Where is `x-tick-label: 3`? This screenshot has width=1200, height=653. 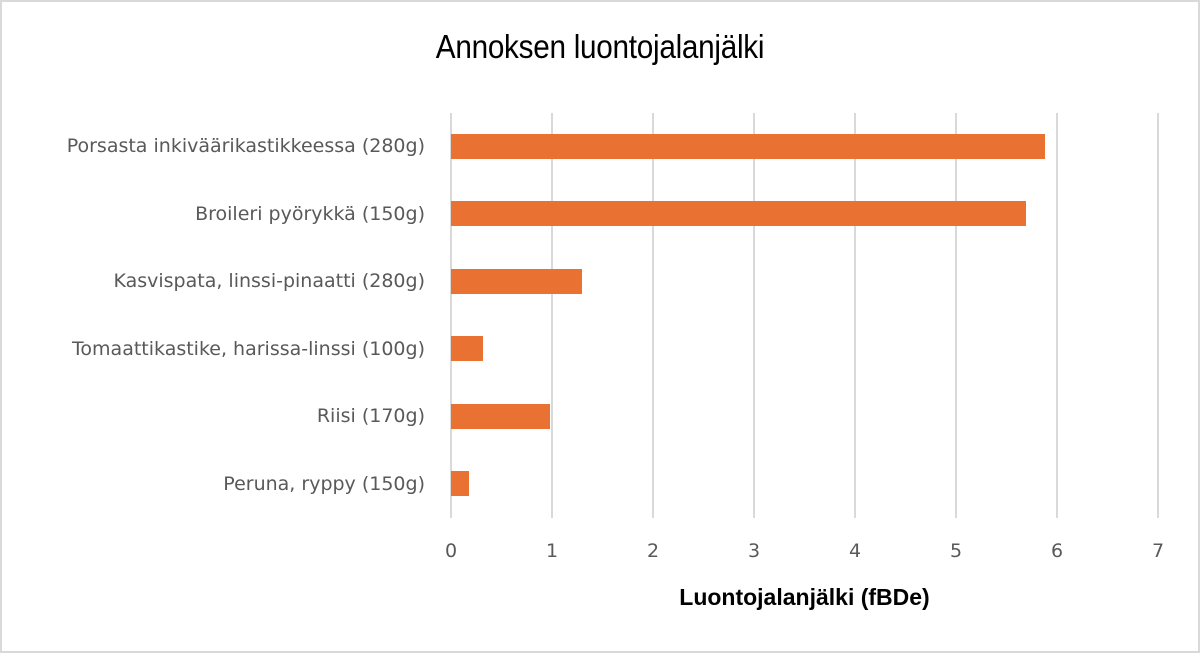
x-tick-label: 3 is located at coordinates (754, 551).